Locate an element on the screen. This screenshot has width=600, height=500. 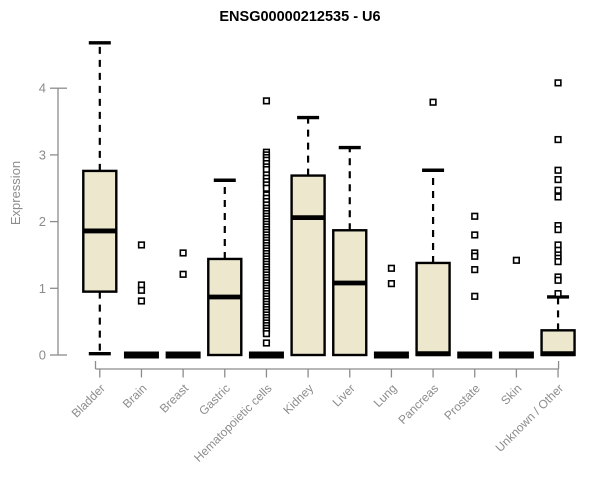
y-tick-label: 1 is located at coordinates (42, 288).